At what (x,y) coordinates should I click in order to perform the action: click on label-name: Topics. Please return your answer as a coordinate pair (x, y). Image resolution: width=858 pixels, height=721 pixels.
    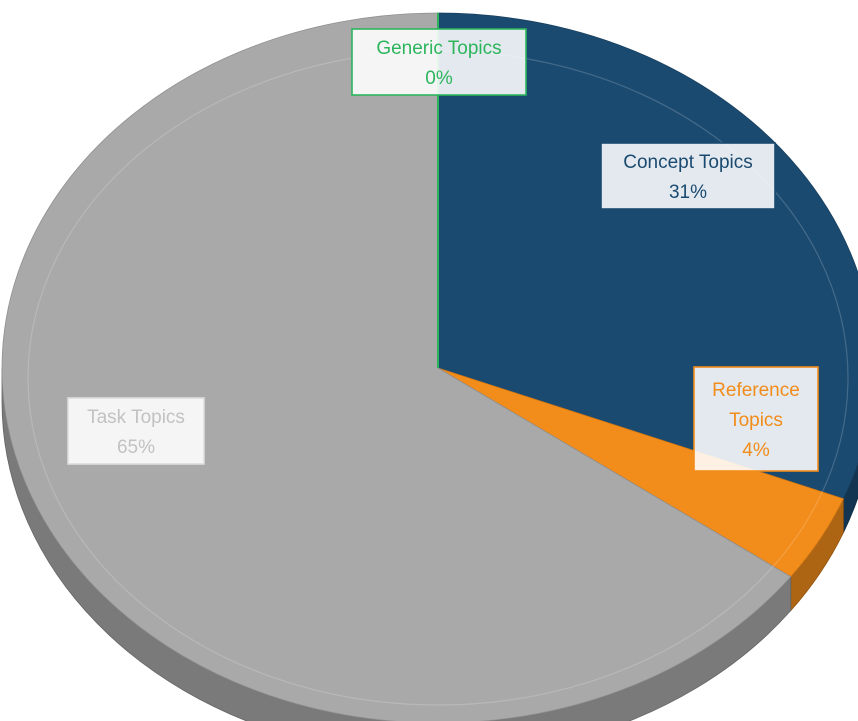
    Looking at the image, I should click on (756, 420).